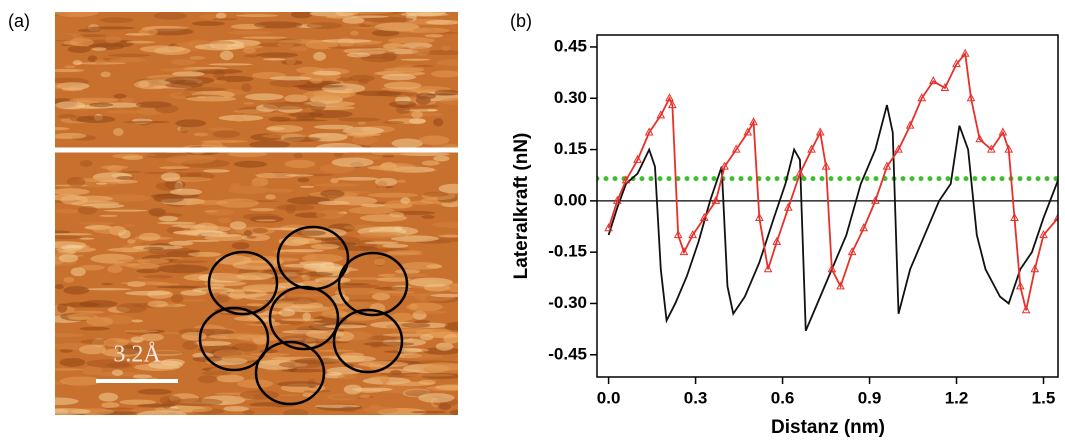 The width and height of the screenshot is (1065, 447). I want to click on x-tick-label: 1.5, so click(1044, 397).